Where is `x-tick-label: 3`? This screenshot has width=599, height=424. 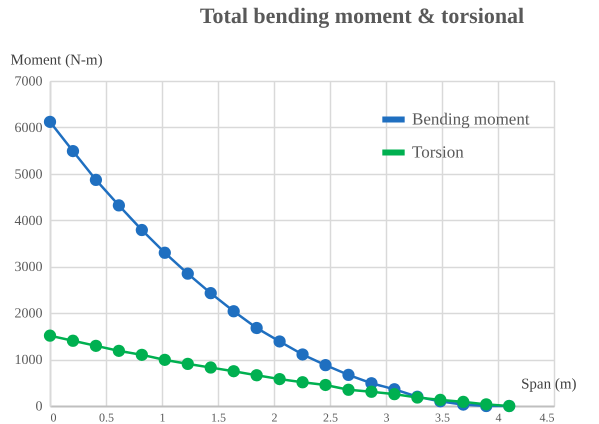 x-tick-label: 3 is located at coordinates (387, 417).